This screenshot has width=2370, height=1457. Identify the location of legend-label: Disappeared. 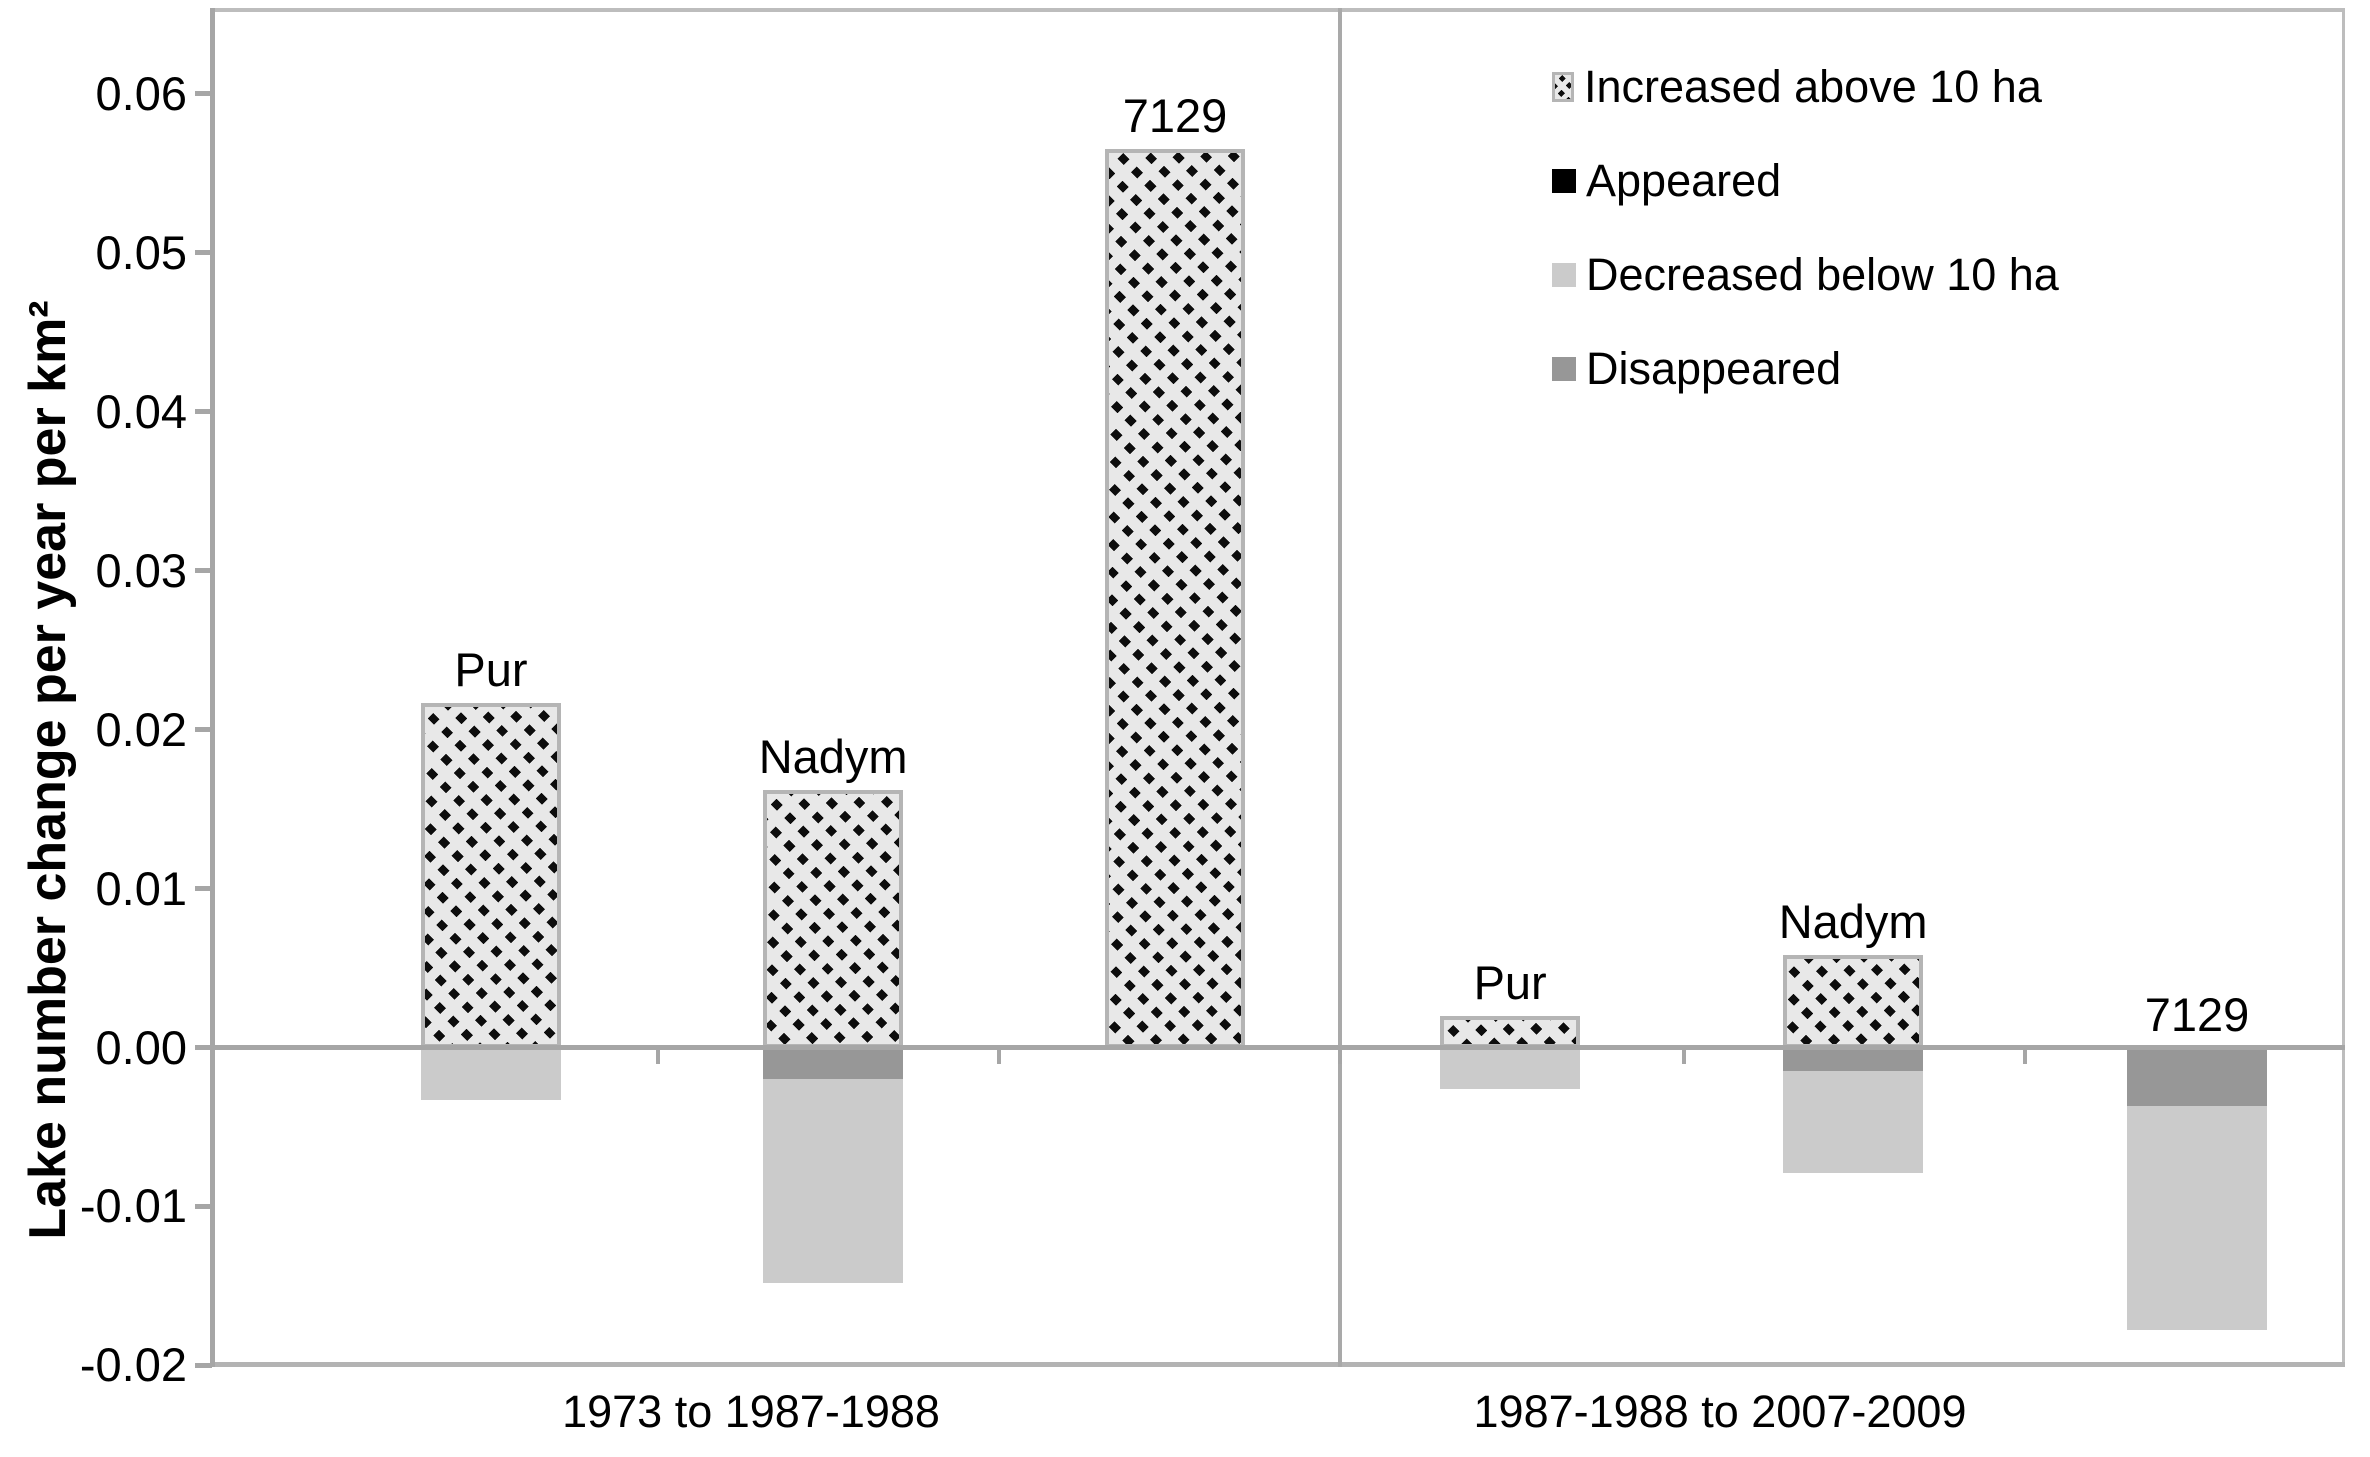
(1714, 368).